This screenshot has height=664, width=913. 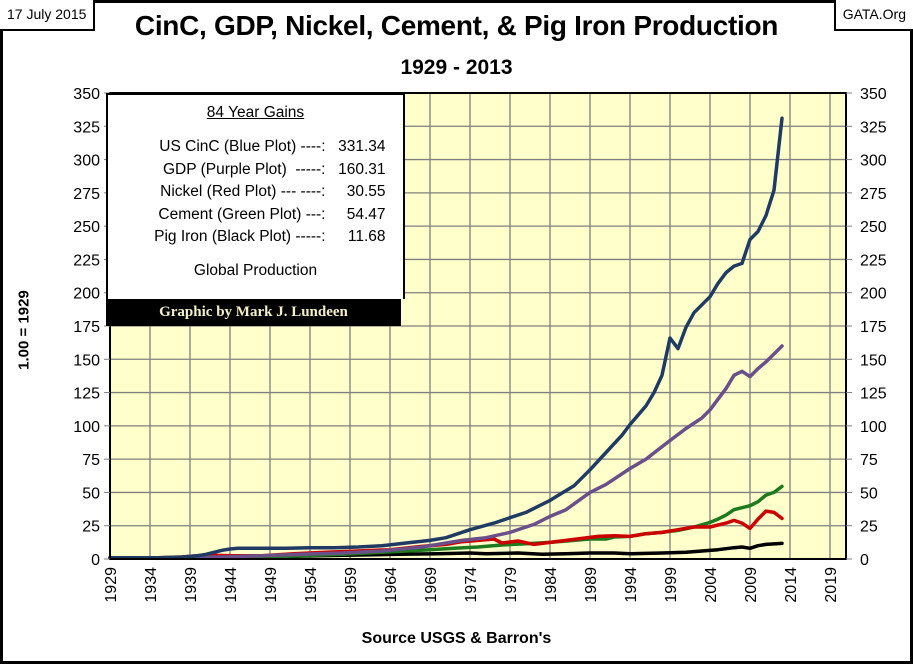 What do you see at coordinates (242, 146) in the screenshot?
I see `legend-label: US CinC (Blue Plot) ----:` at bounding box center [242, 146].